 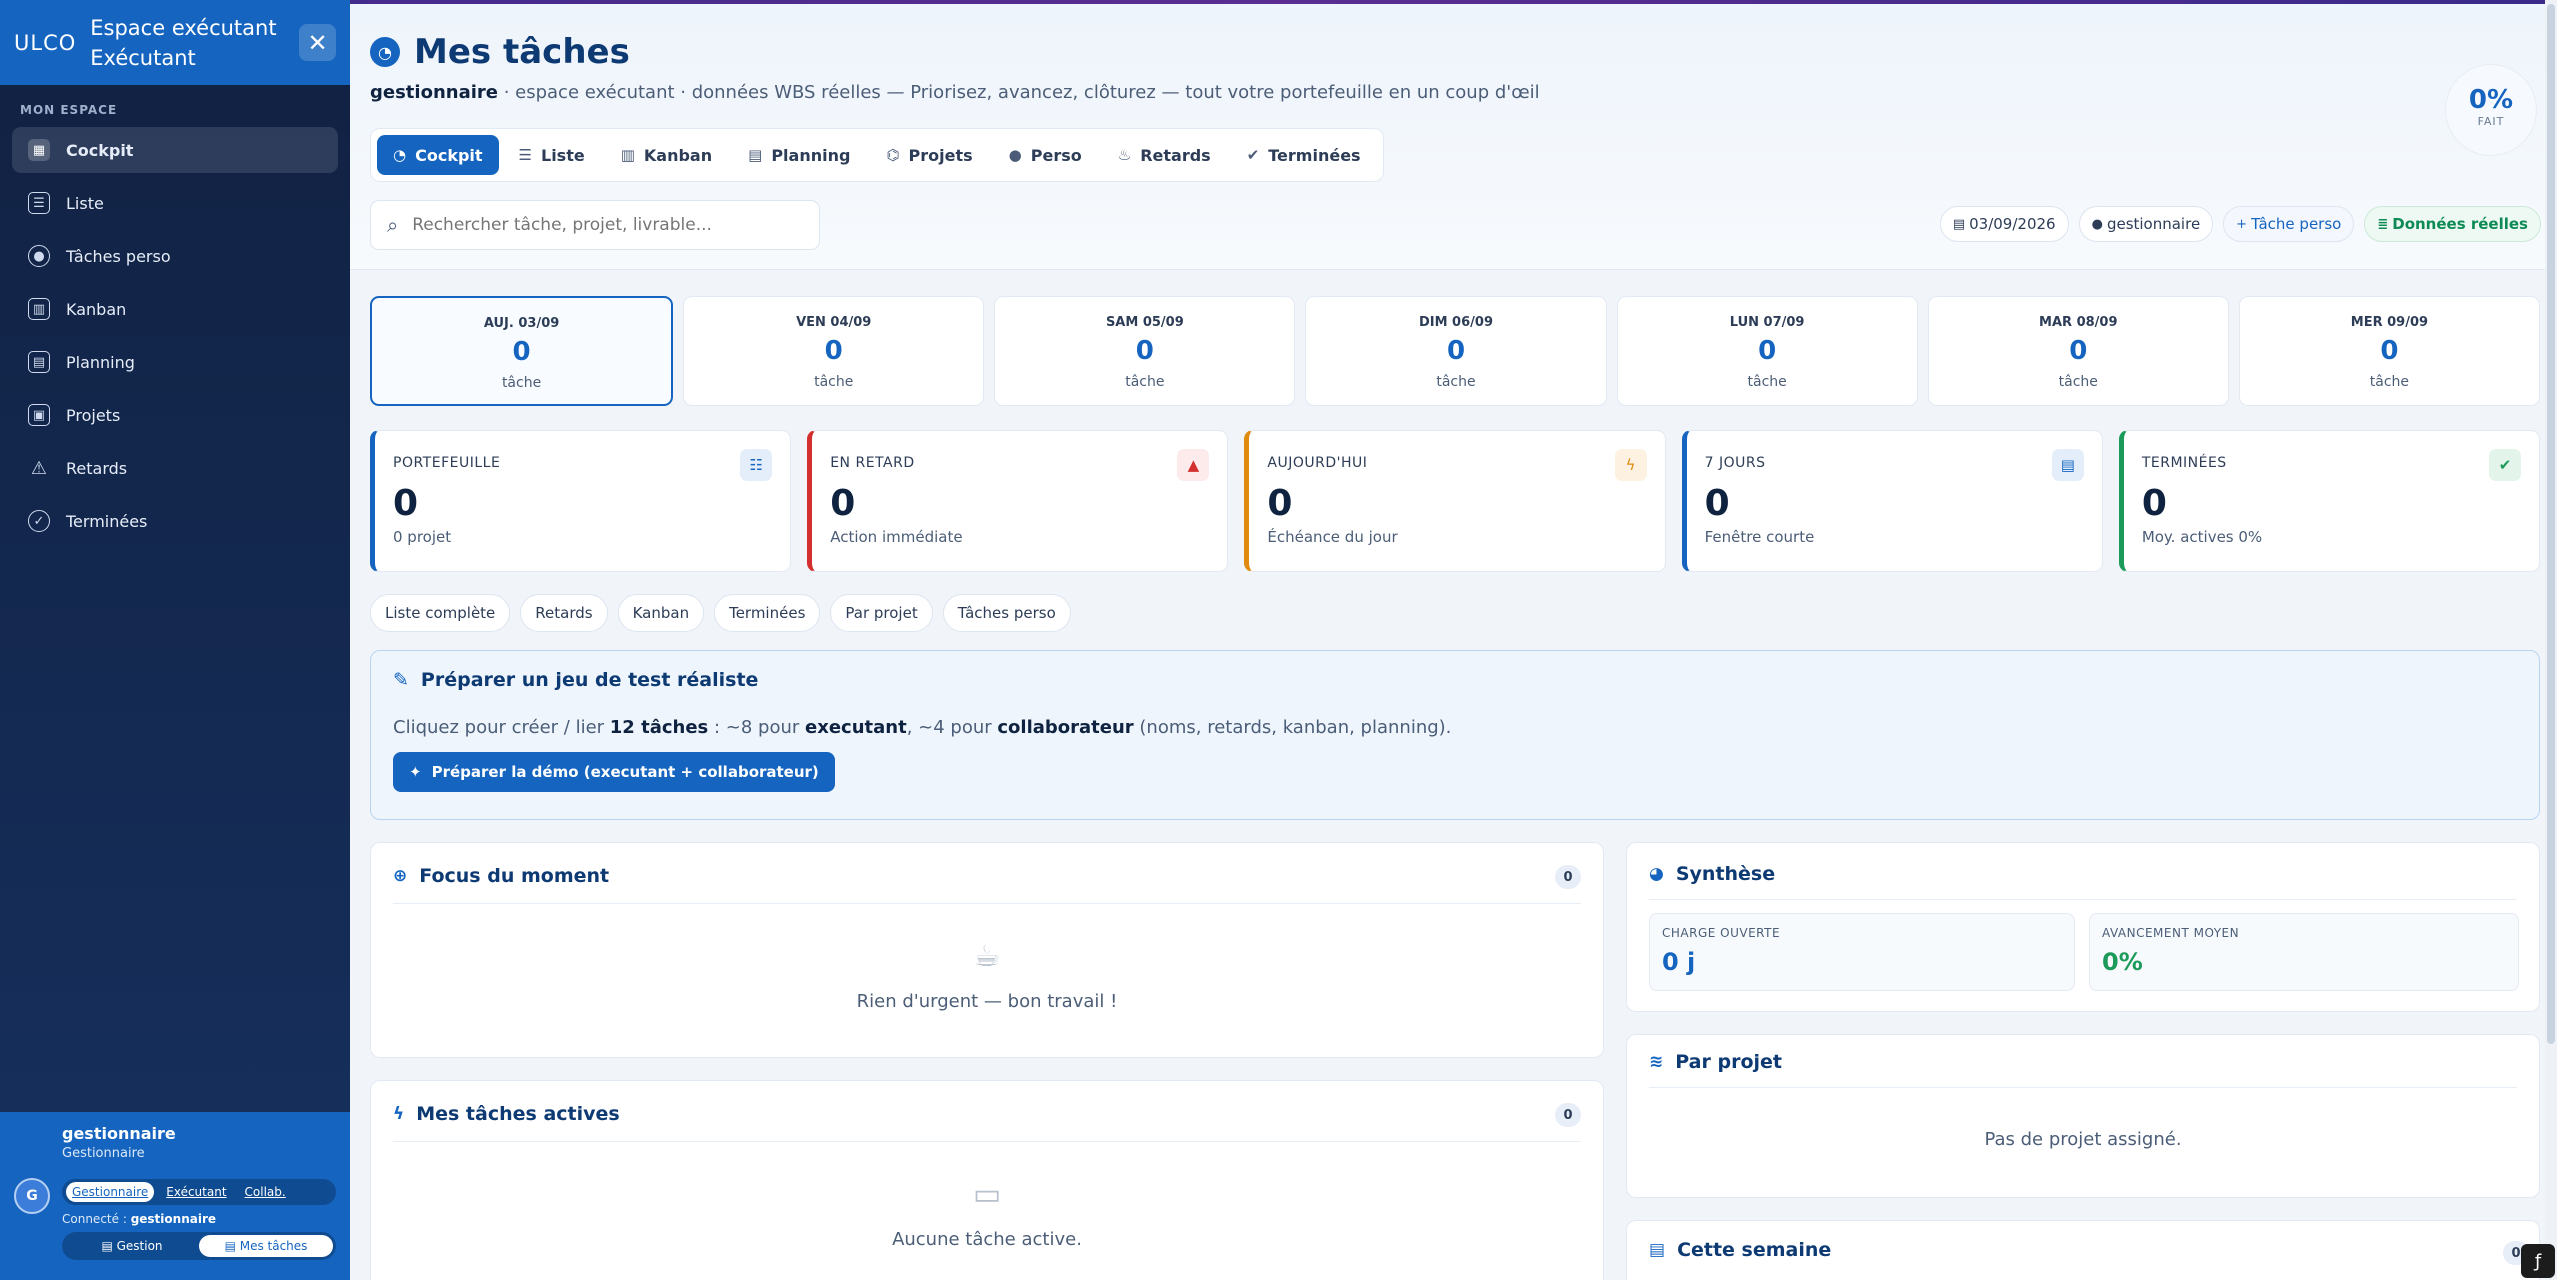 What do you see at coordinates (1892, 501) in the screenshot?
I see `kpi-7-jours: 7 JOURS 0 Fenêtre courte ▤` at bounding box center [1892, 501].